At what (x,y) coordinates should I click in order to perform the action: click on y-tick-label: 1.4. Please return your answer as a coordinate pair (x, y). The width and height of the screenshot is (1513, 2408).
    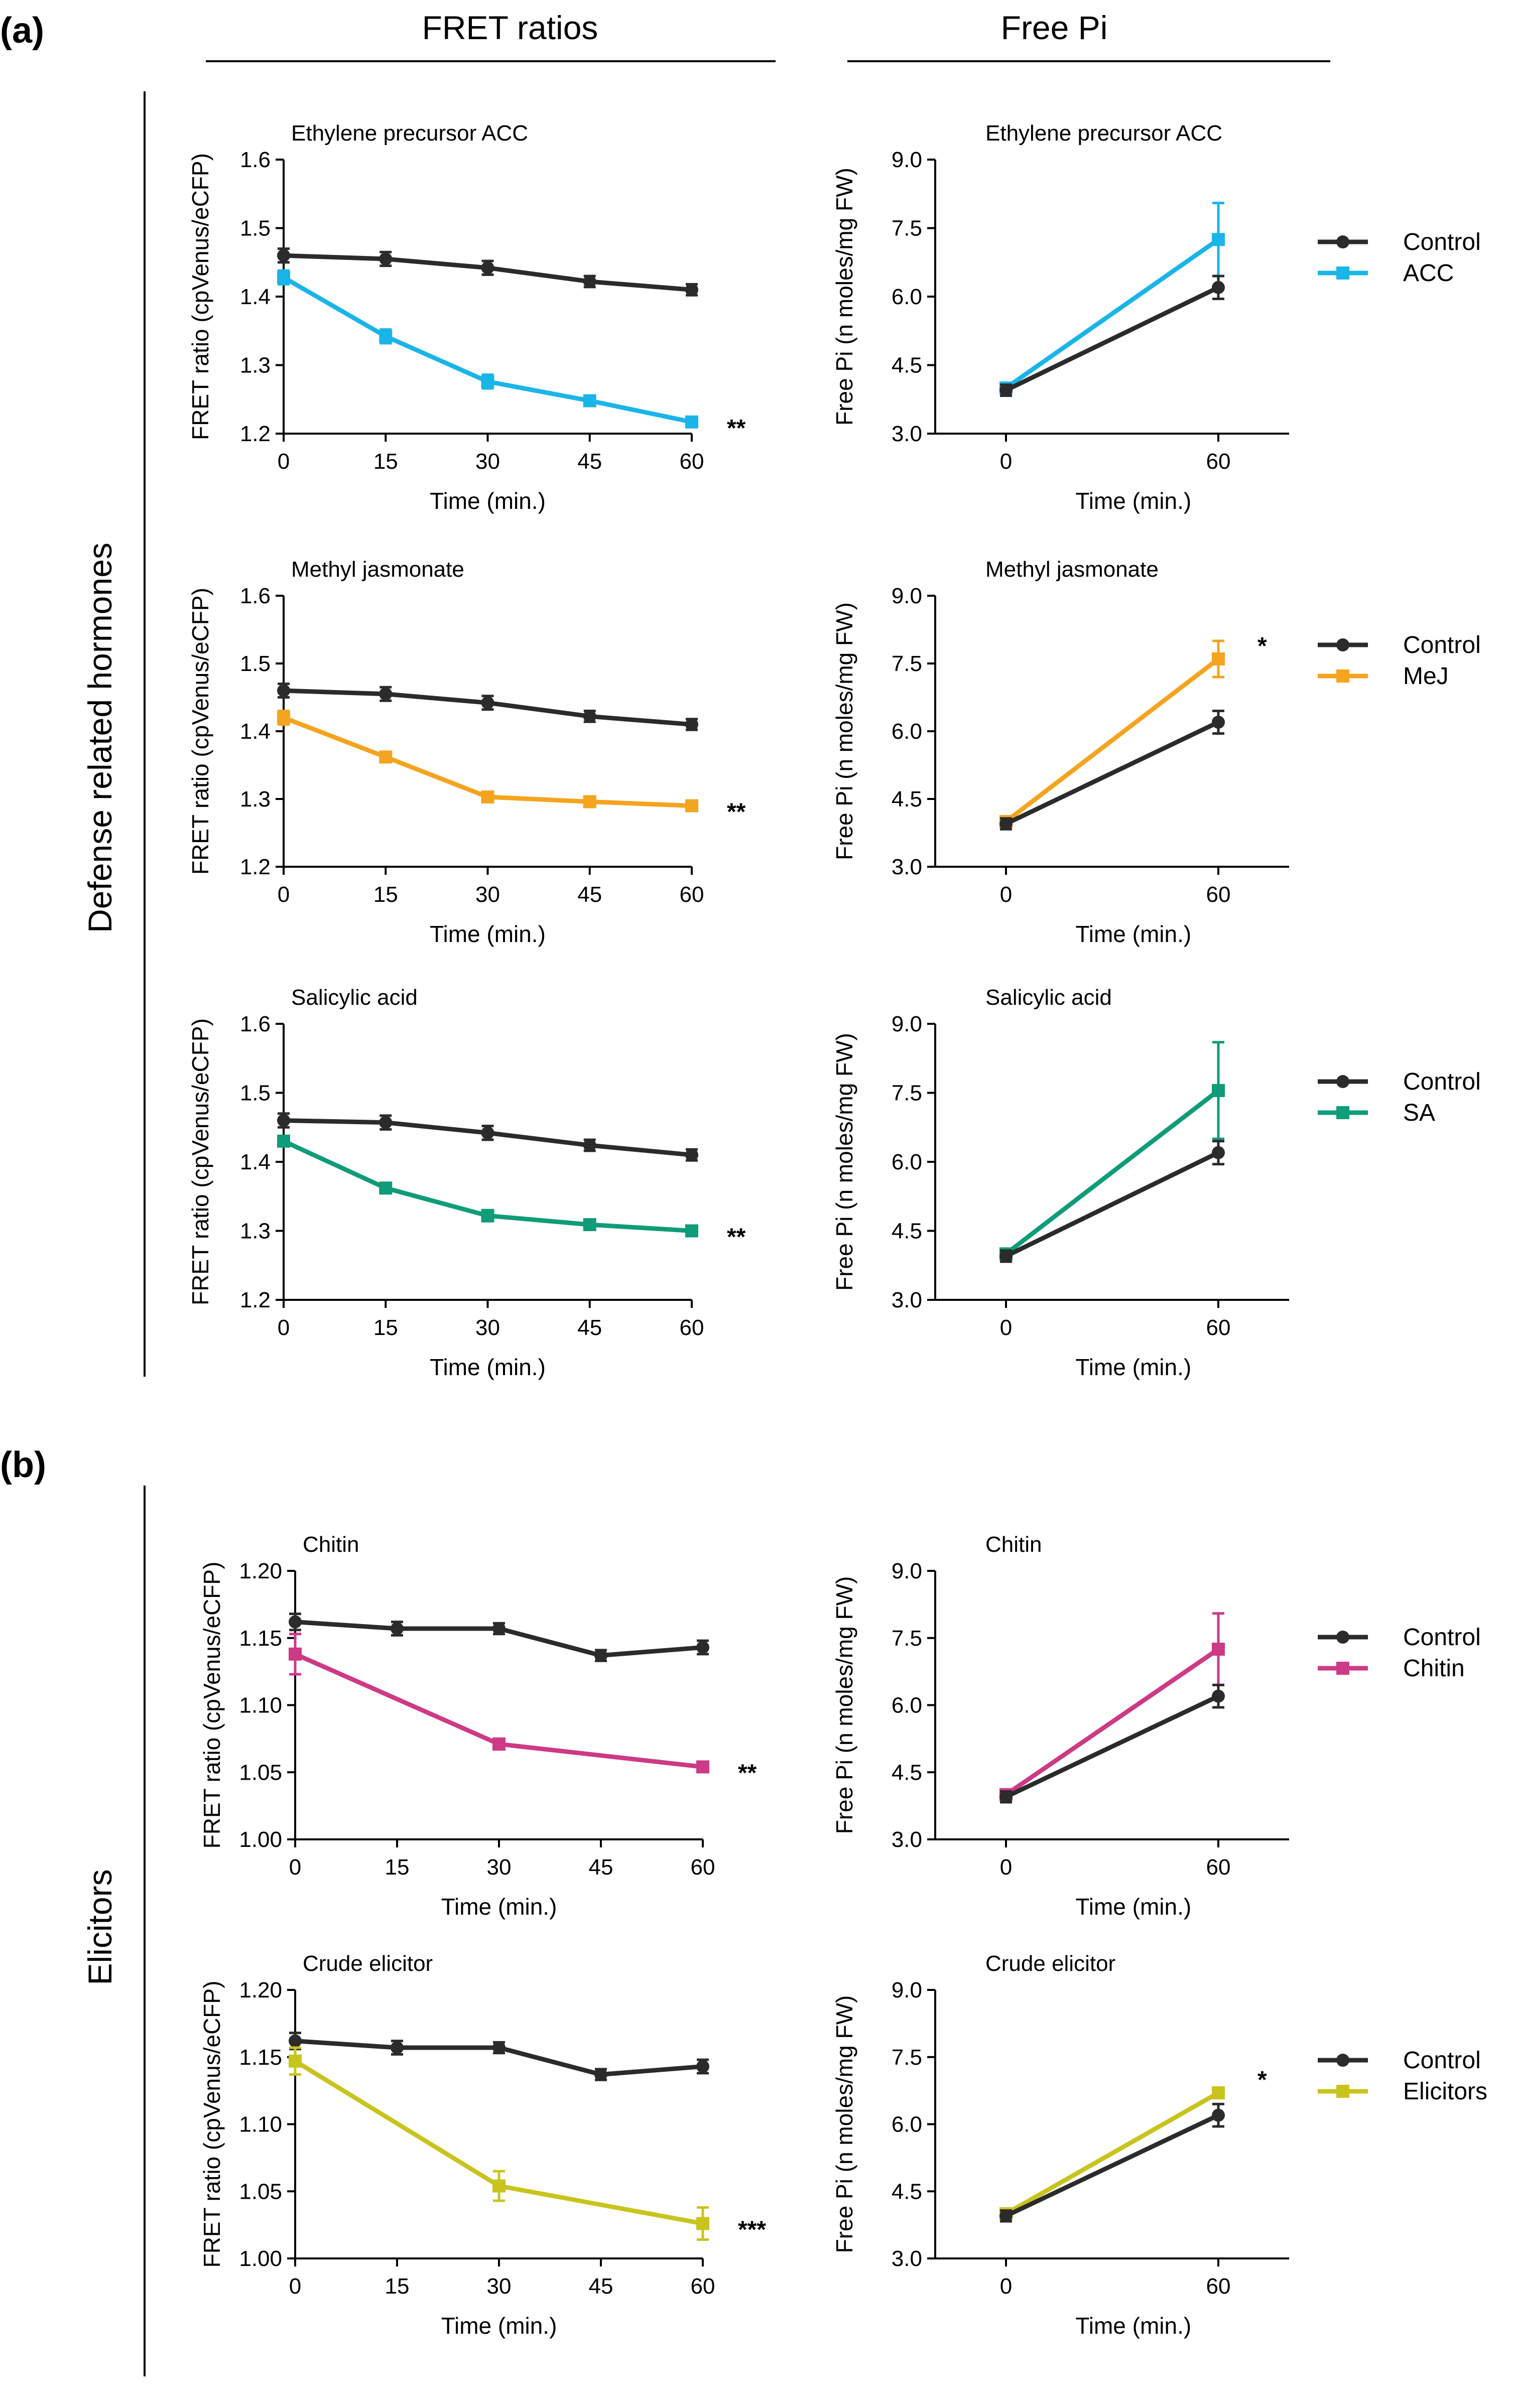
    Looking at the image, I should click on (256, 297).